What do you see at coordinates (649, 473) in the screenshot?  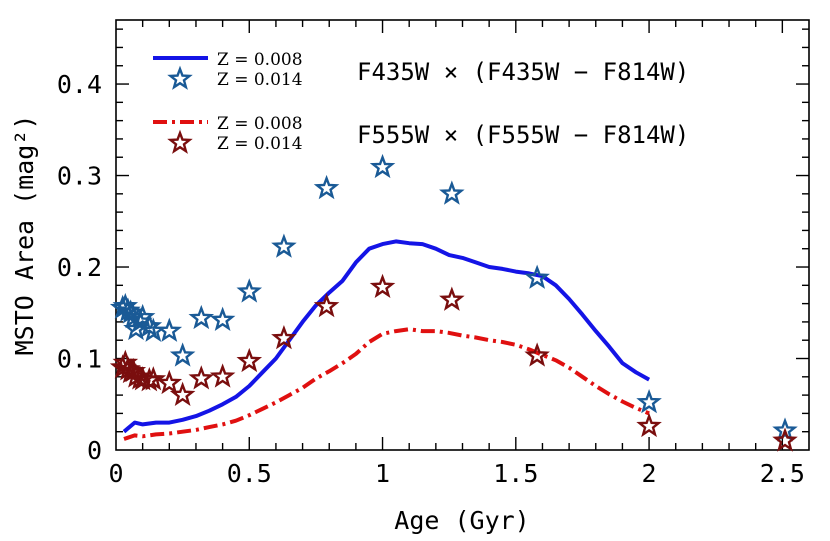 I see `x-tick-label: 2` at bounding box center [649, 473].